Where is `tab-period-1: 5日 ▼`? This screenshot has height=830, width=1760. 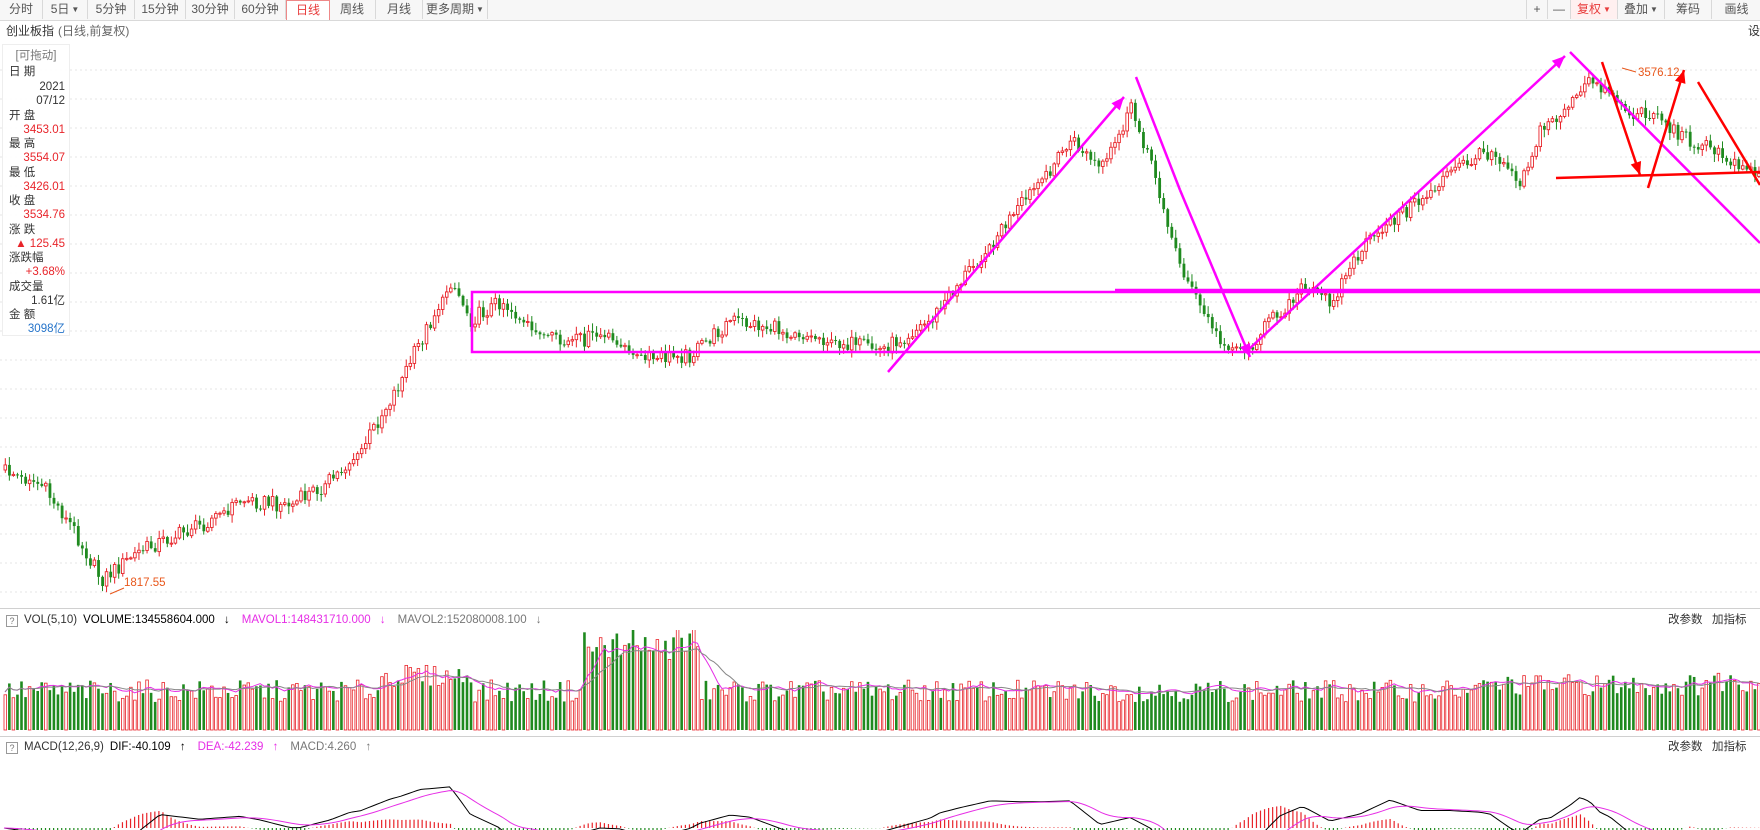
tab-period-1: 5日 ▼ is located at coordinates (65, 9).